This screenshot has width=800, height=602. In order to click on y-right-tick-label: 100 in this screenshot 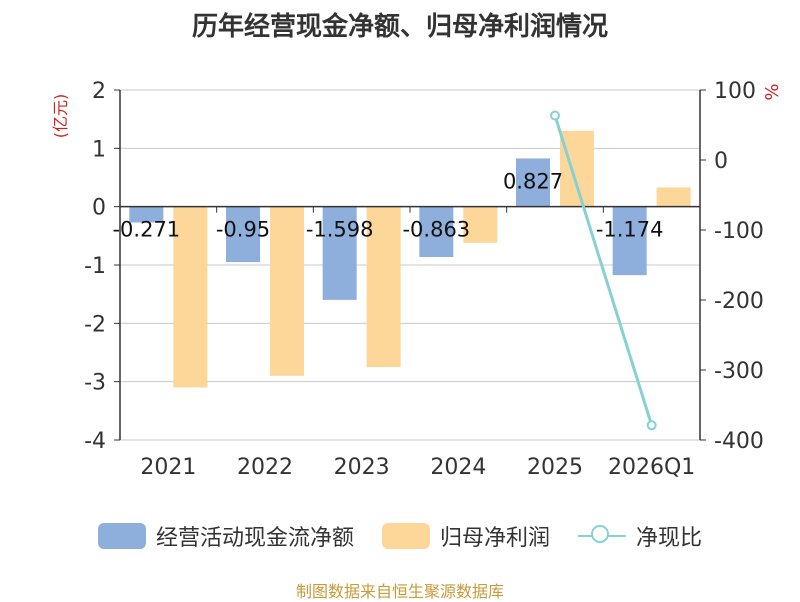, I will do `click(735, 91)`.